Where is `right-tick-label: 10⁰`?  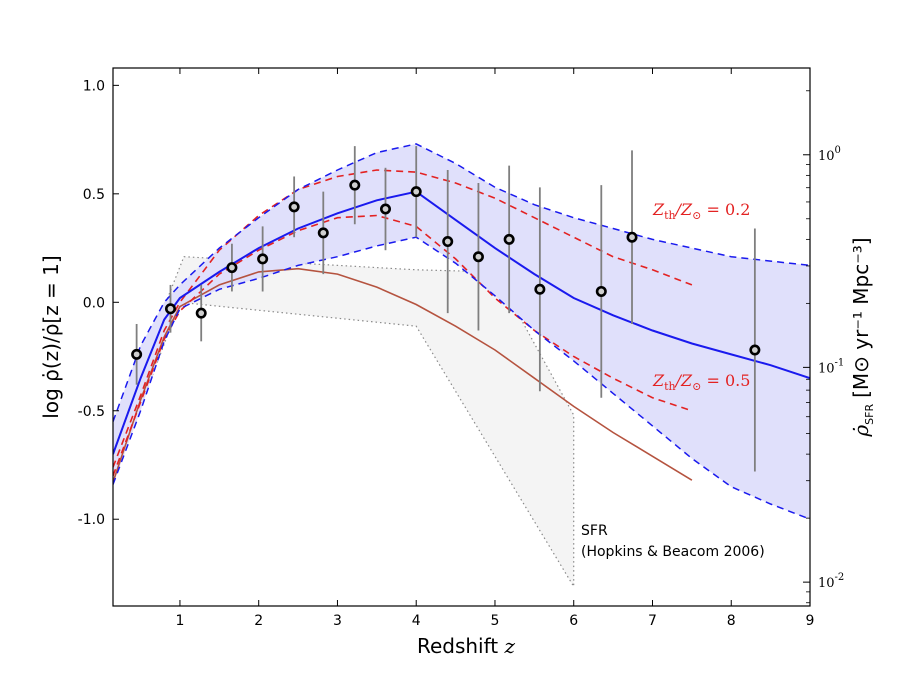
right-tick-label: 10⁰ is located at coordinates (829, 154).